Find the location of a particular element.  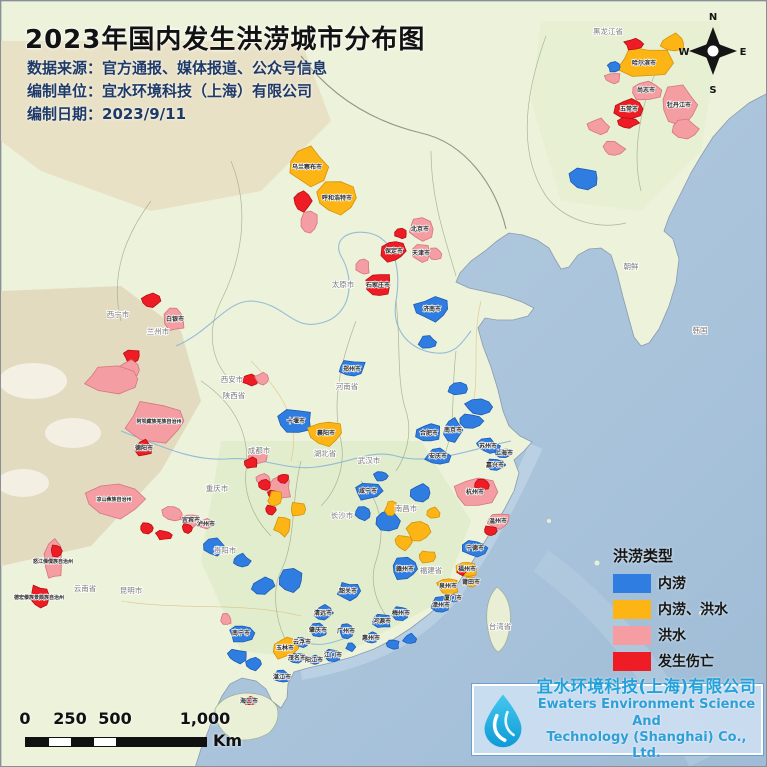

legend-item-hs: 洪水 is located at coordinates (670, 635).